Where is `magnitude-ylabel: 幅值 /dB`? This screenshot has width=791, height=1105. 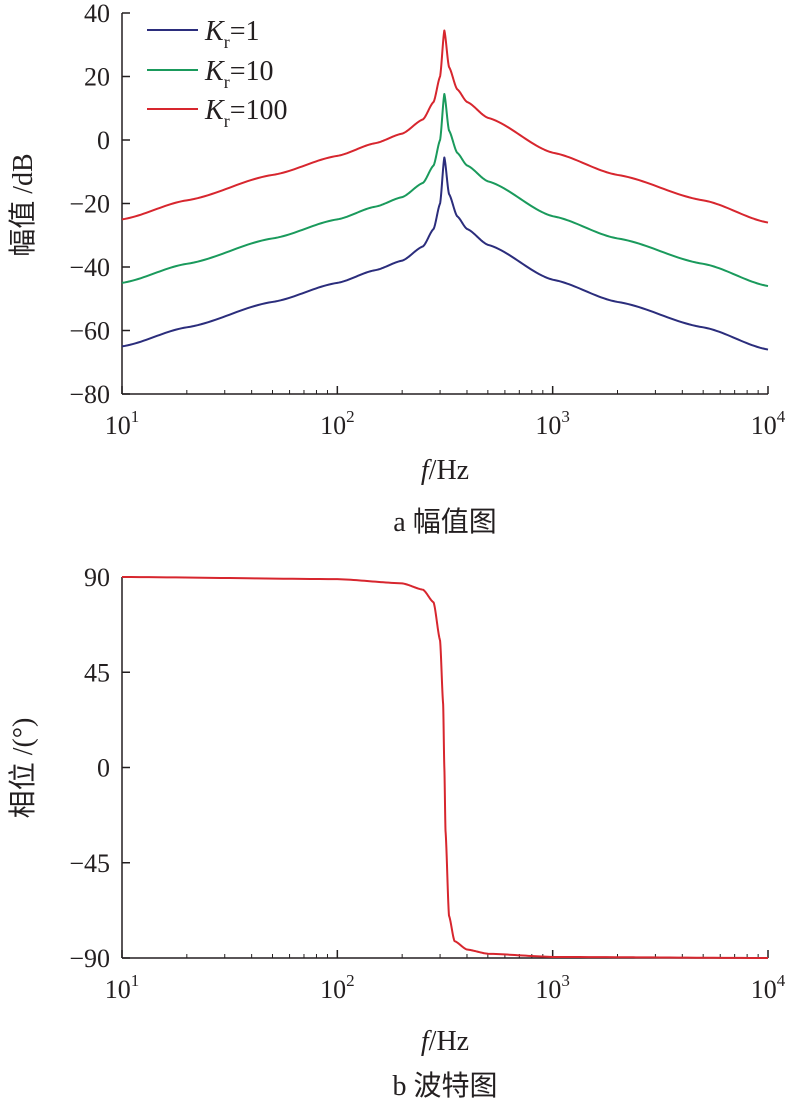 magnitude-ylabel: 幅值 /dB is located at coordinates (23, 204).